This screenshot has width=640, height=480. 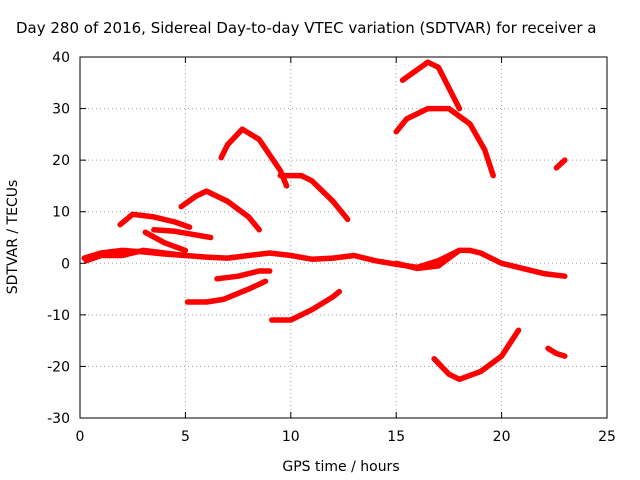 What do you see at coordinates (61, 58) in the screenshot?
I see `y-tick-label: 40` at bounding box center [61, 58].